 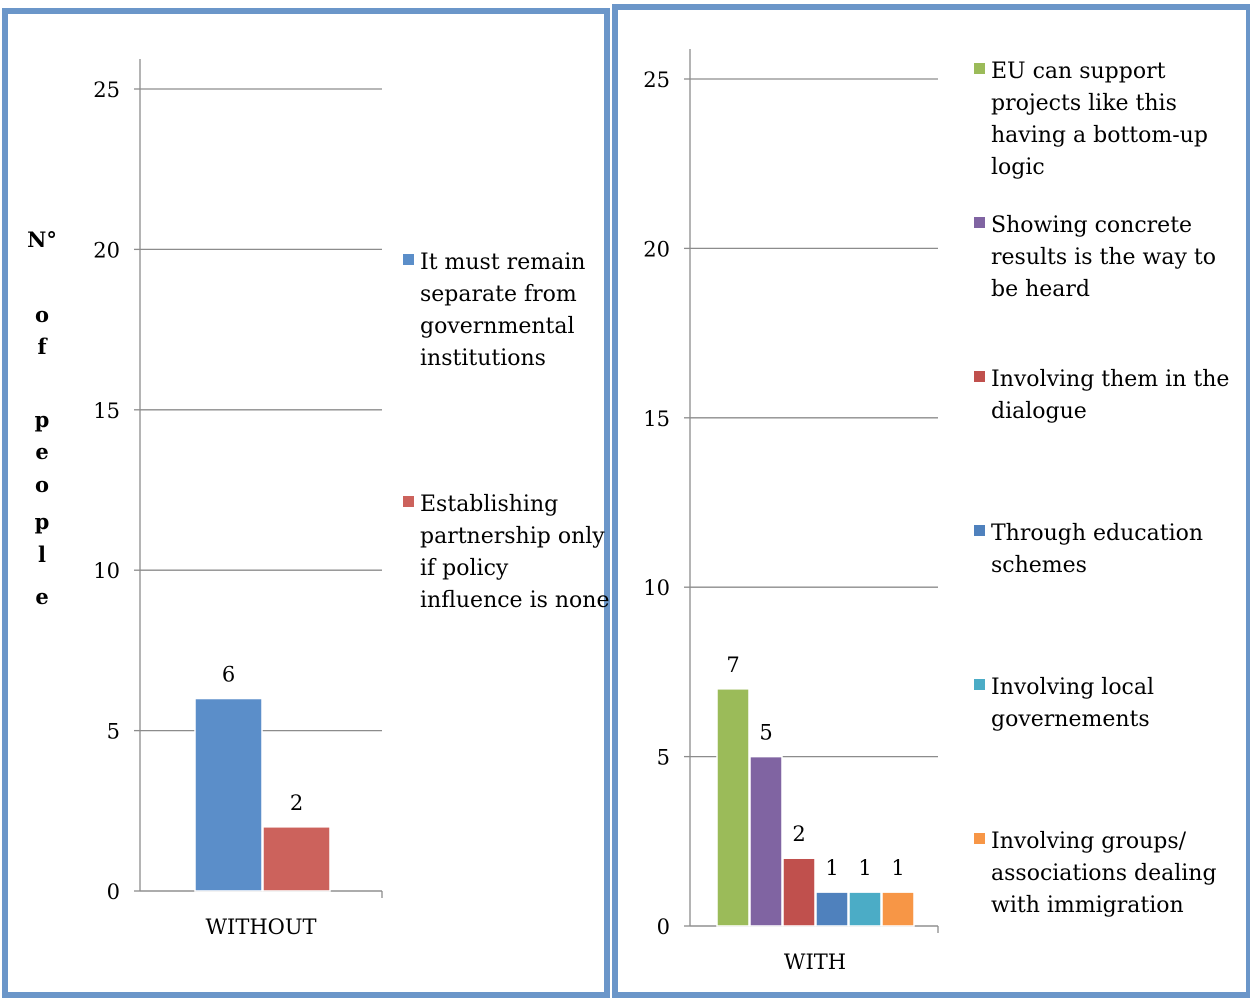 What do you see at coordinates (1072, 703) in the screenshot?
I see `legend-entry: Involving local governements` at bounding box center [1072, 703].